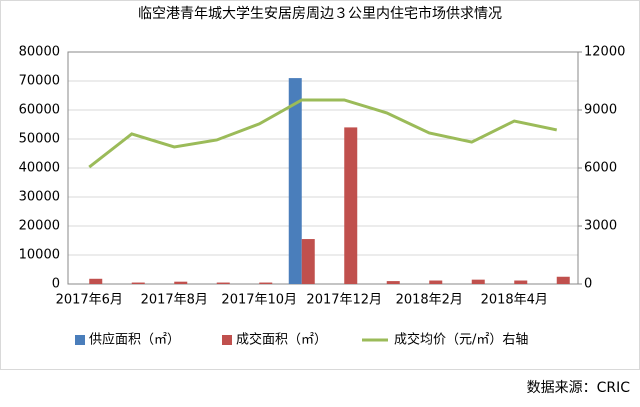 The image size is (640, 407). What do you see at coordinates (89, 300) in the screenshot?
I see `x-tick-label: 2017年6月` at bounding box center [89, 300].